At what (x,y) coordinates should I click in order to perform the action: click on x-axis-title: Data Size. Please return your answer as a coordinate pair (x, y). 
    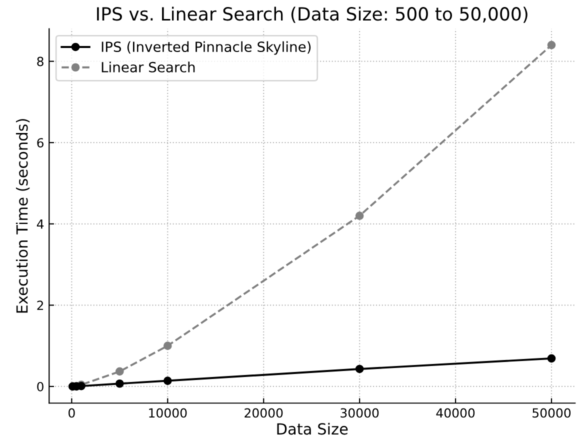
    Looking at the image, I should click on (312, 428).